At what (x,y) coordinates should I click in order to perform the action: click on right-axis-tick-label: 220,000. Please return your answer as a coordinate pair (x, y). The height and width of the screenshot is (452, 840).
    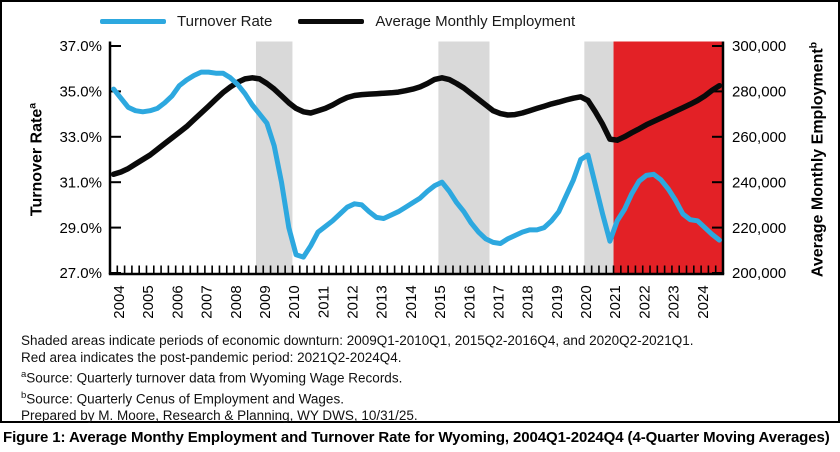
    Looking at the image, I should click on (759, 228).